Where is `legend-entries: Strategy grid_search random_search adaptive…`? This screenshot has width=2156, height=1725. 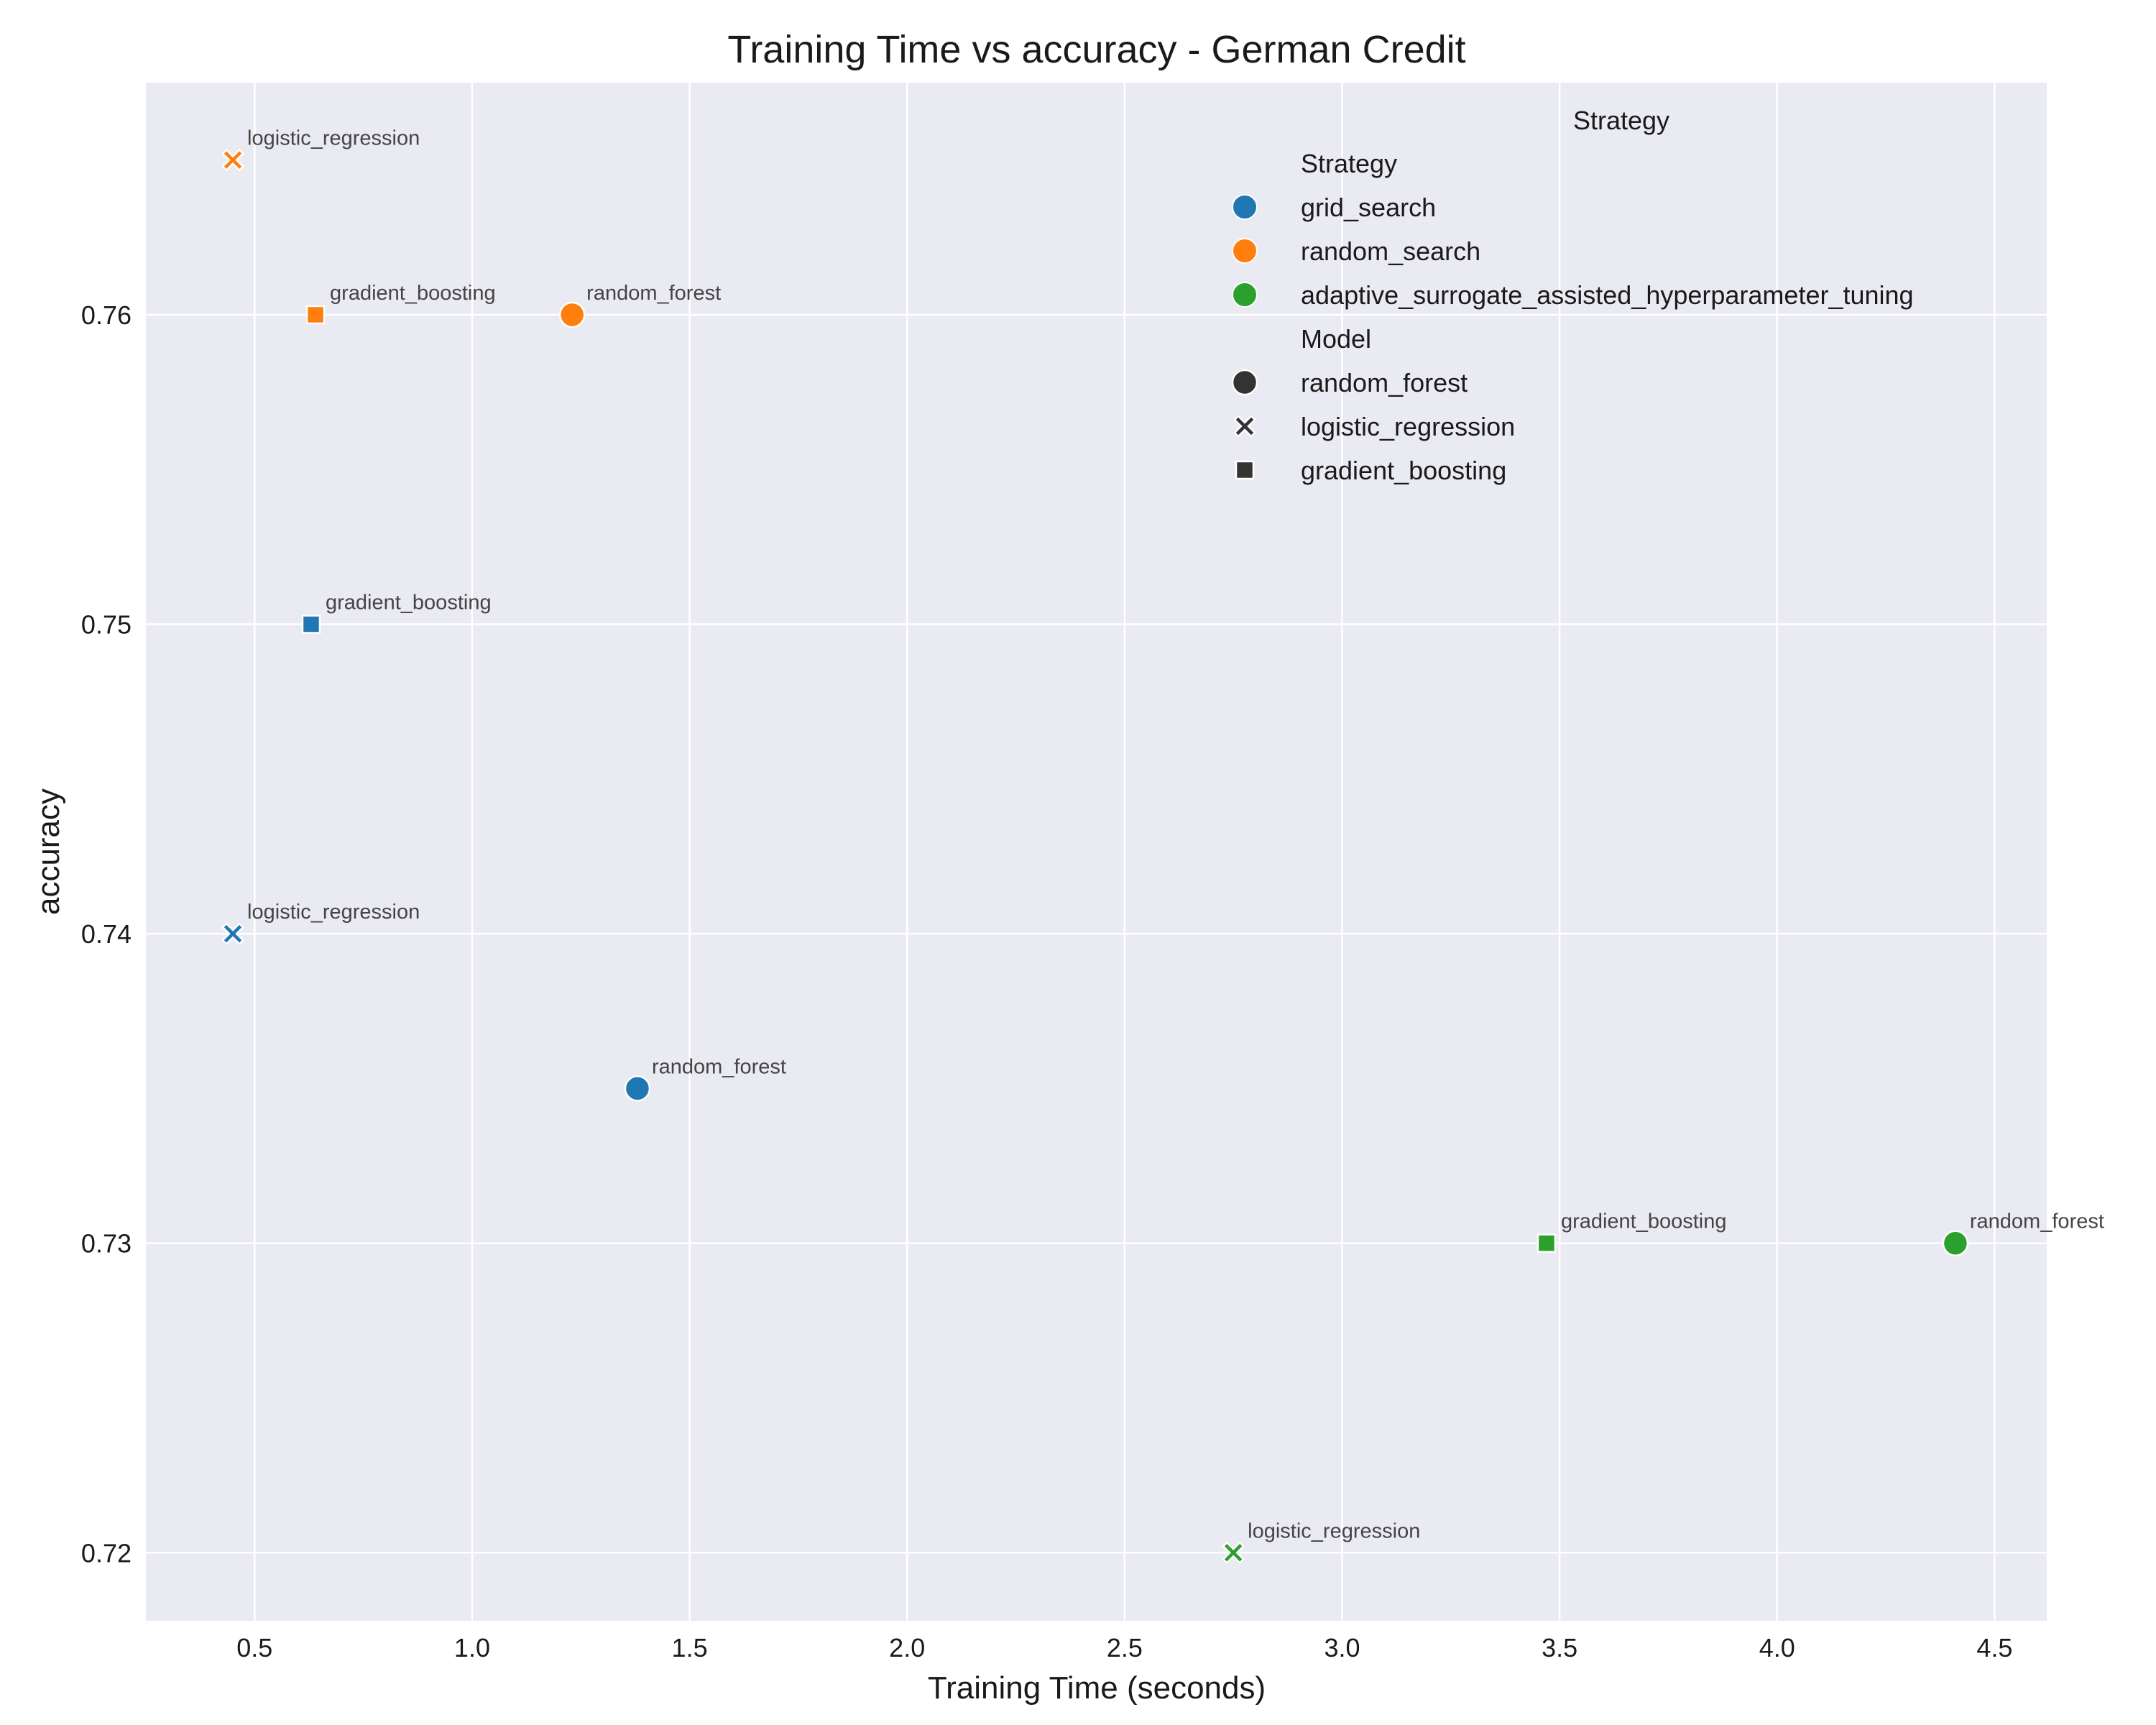 legend-entries: Strategy grid_search random_search adaptive… is located at coordinates (1572, 317).